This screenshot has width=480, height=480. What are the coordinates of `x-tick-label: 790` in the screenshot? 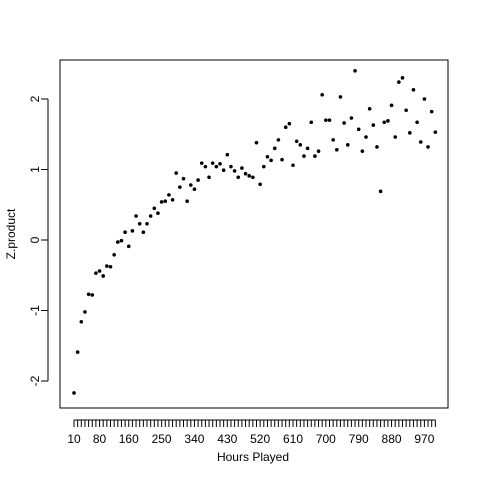 It's located at (359, 439).